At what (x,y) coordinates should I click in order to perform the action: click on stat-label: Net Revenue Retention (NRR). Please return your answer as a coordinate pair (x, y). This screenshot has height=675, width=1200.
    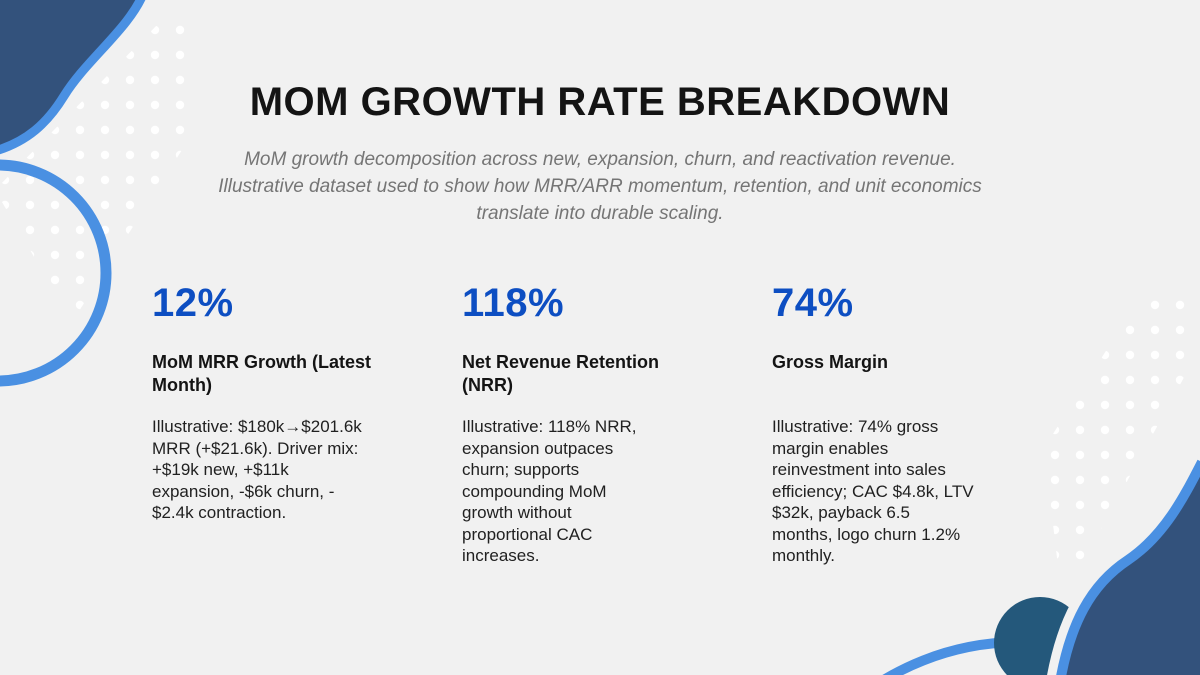
    Looking at the image, I should click on (561, 373).